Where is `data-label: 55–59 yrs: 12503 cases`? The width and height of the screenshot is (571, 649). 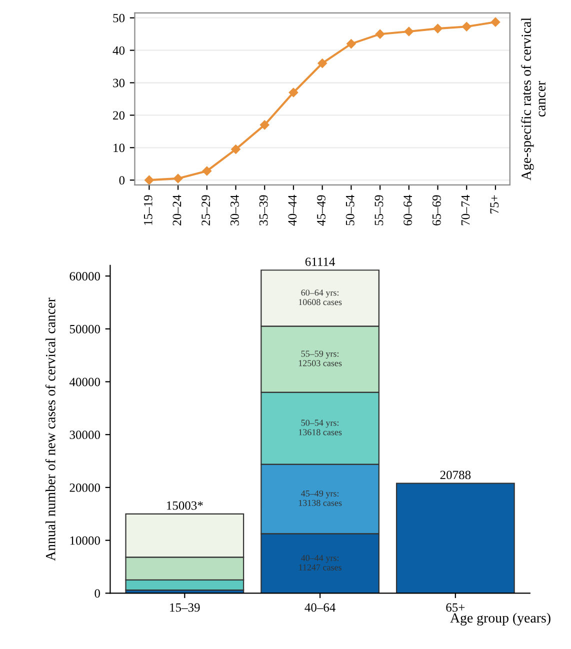 data-label: 55–59 yrs: 12503 cases is located at coordinates (320, 358).